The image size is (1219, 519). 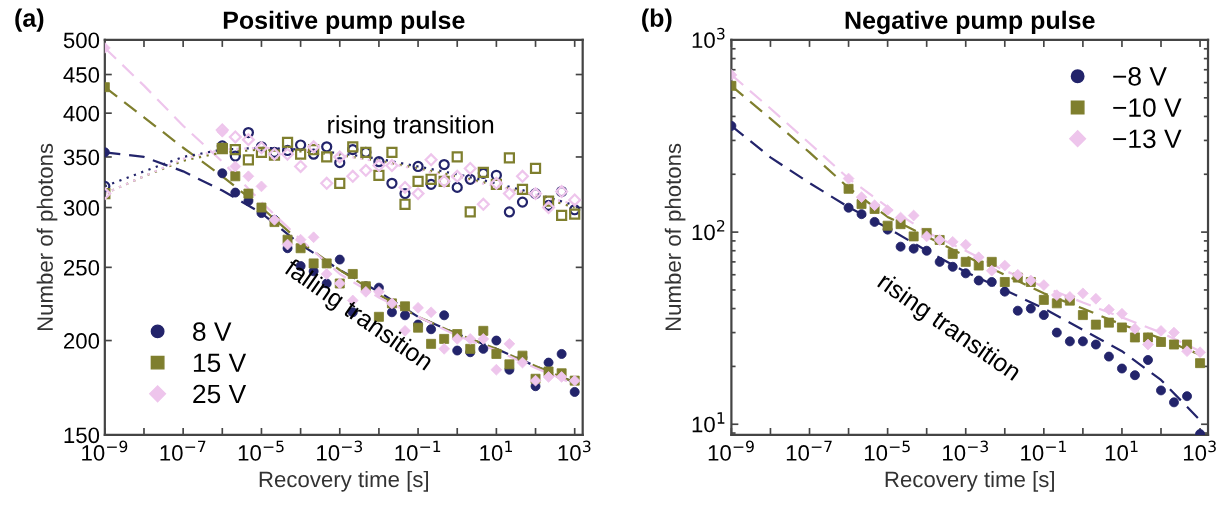 I want to click on legend-label: 15 V, so click(x=220, y=363).